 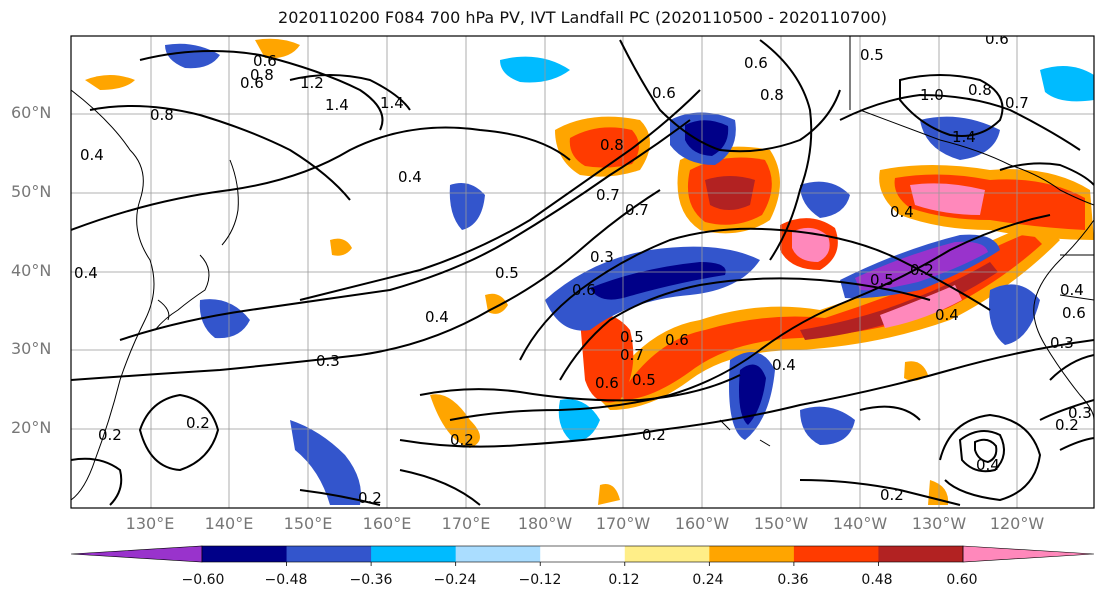 I want to click on lon-label: 170°W, so click(x=623, y=523).